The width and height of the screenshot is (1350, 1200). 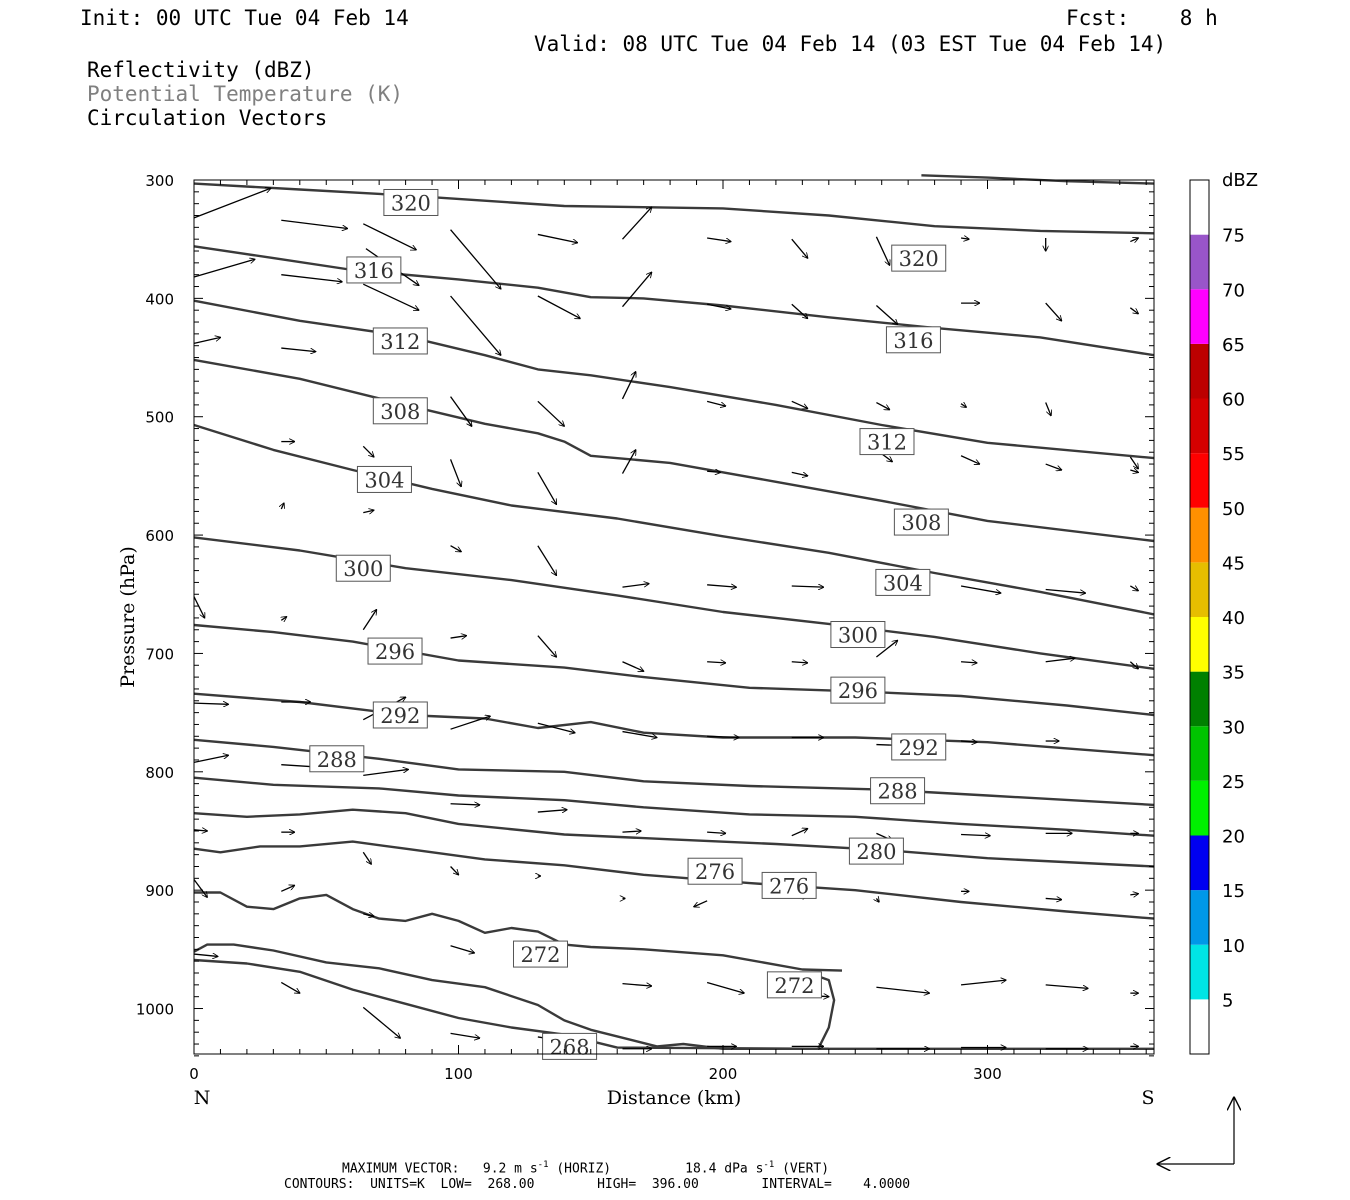 What do you see at coordinates (400, 341) in the screenshot?
I see `contour-label: 312` at bounding box center [400, 341].